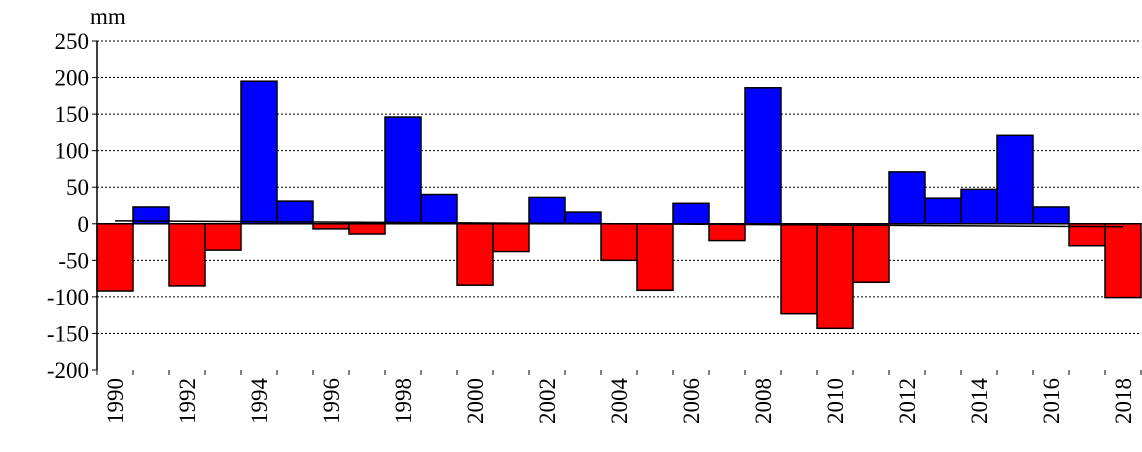 This screenshot has height=452, width=1142. Describe the element at coordinates (259, 401) in the screenshot. I see `x-tick-label: 1994` at that location.